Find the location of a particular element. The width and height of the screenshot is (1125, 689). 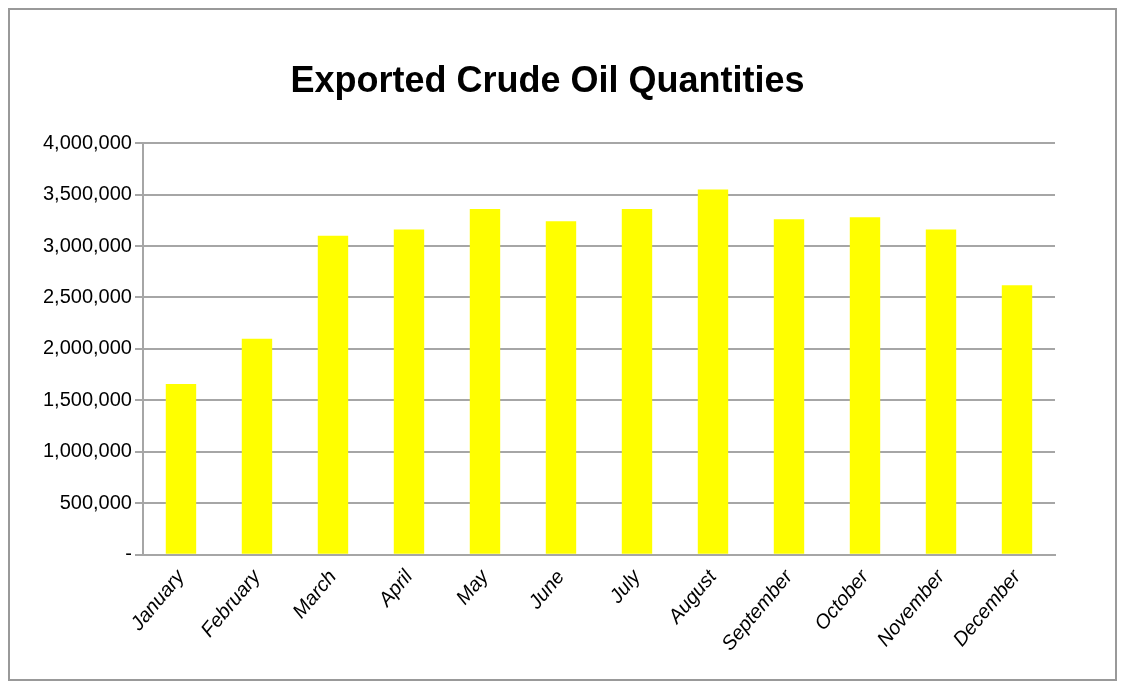

y-tick-label: - is located at coordinates (128, 553).